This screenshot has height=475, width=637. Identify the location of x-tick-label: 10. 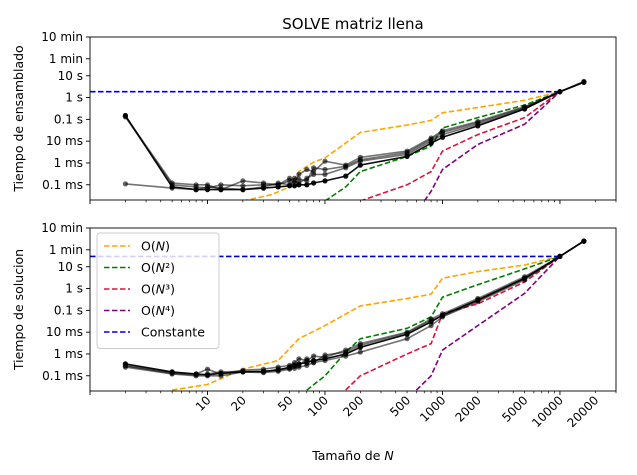
(203, 403).